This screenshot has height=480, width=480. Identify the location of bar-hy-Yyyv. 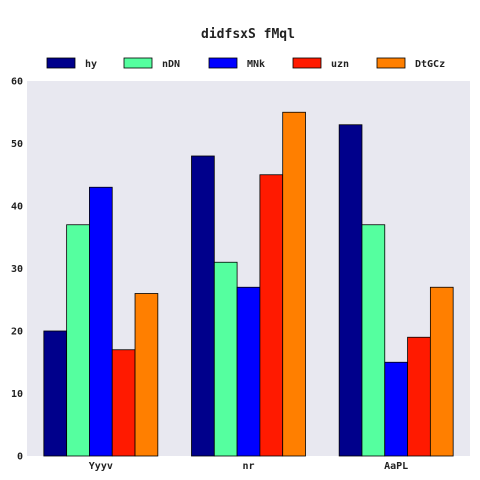
(55, 393).